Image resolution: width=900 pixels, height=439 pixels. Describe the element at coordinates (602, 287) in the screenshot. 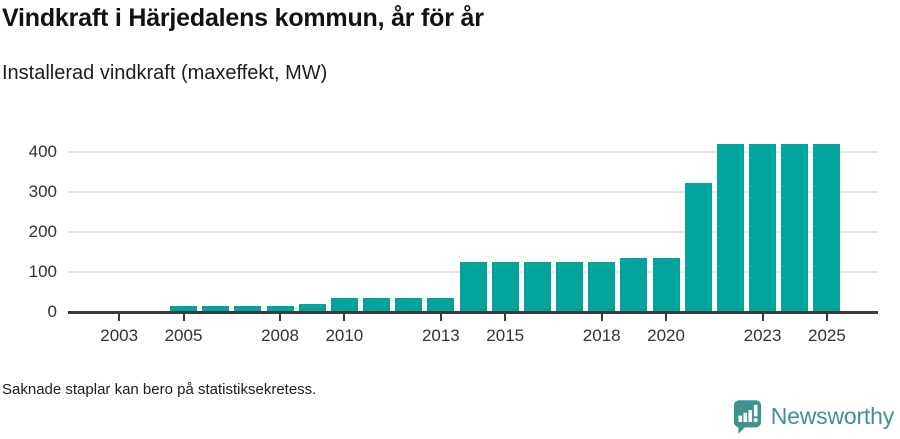

I see `bar-2018` at that location.